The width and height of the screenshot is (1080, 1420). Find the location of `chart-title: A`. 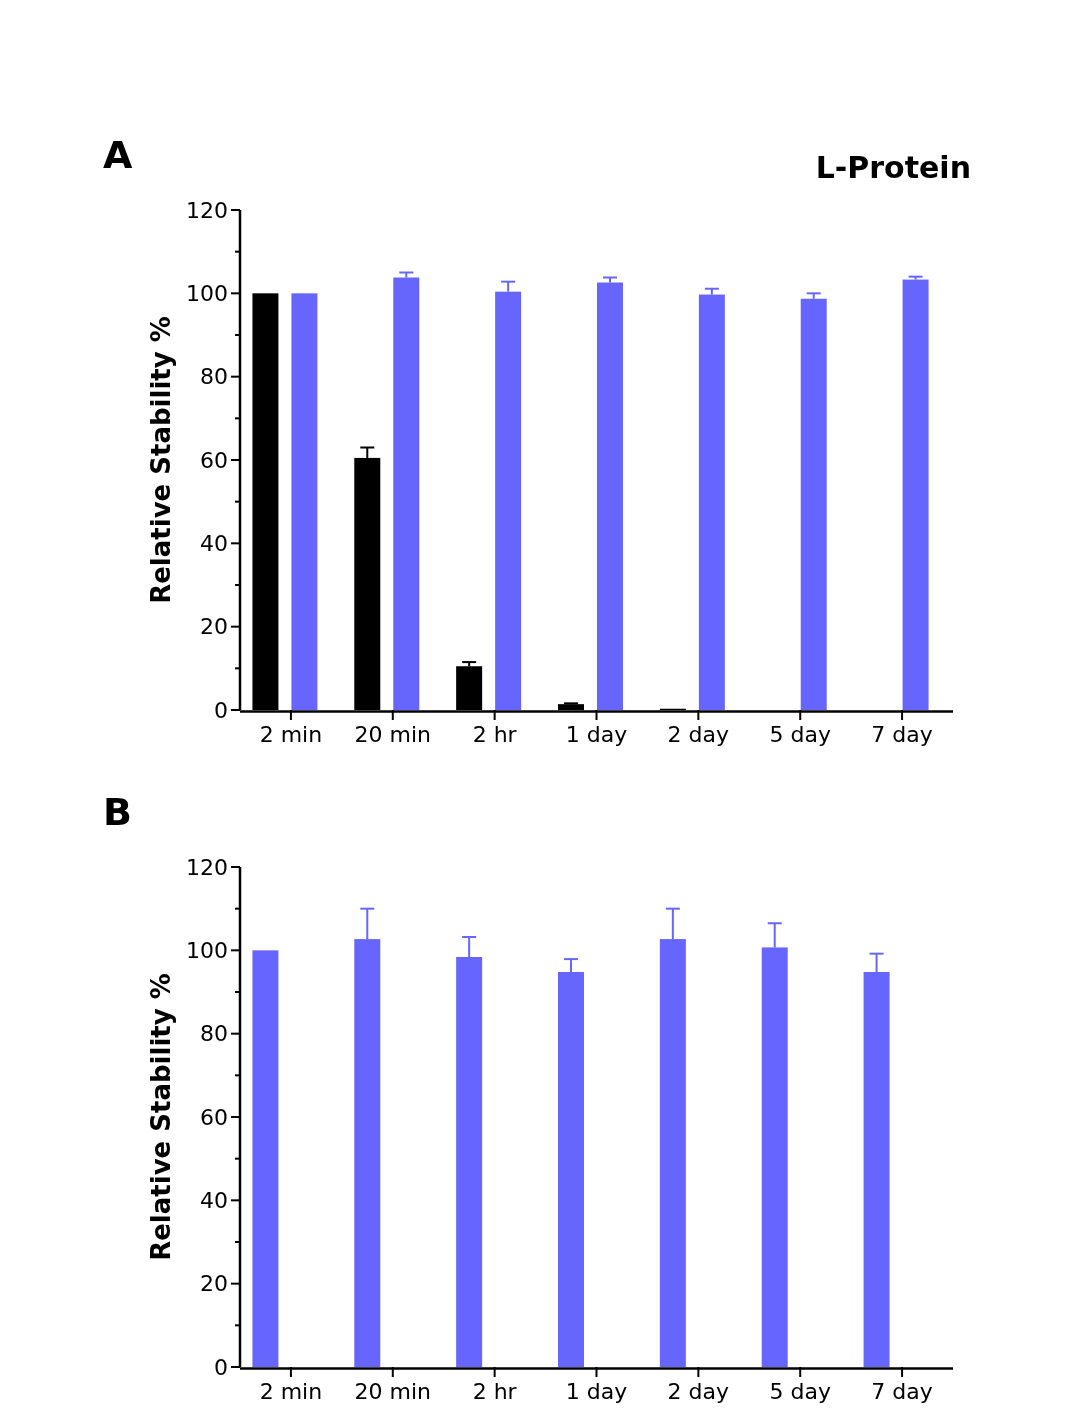

chart-title: A is located at coordinates (118, 155).